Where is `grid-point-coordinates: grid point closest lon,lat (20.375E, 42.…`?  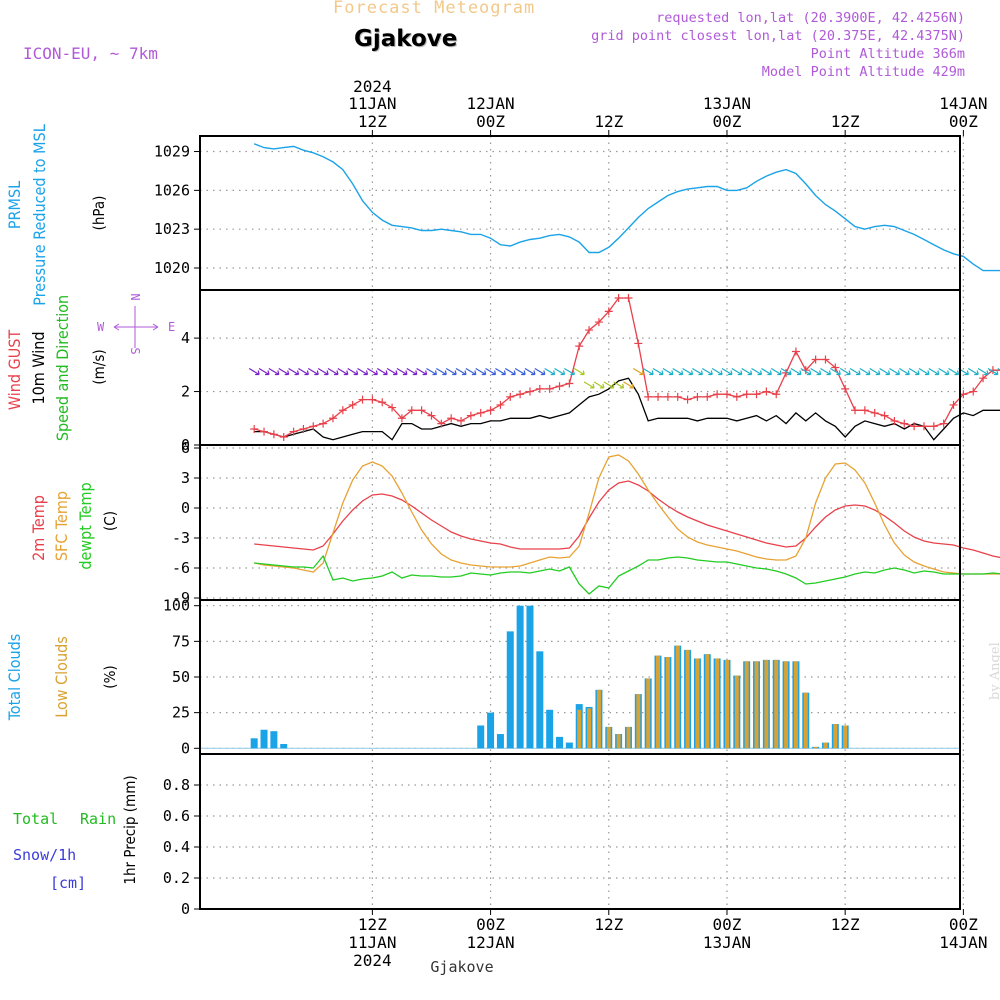
grid-point-coordinates: grid point closest lon,lat (20.375E, 42.… is located at coordinates (778, 36).